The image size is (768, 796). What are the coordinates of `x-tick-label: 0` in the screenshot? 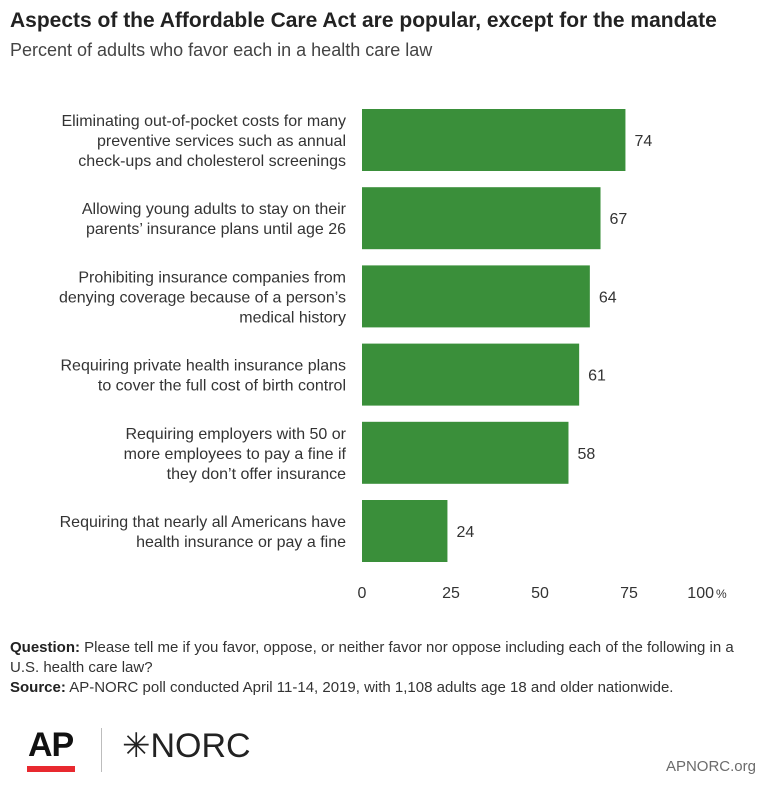 It's located at (362, 593).